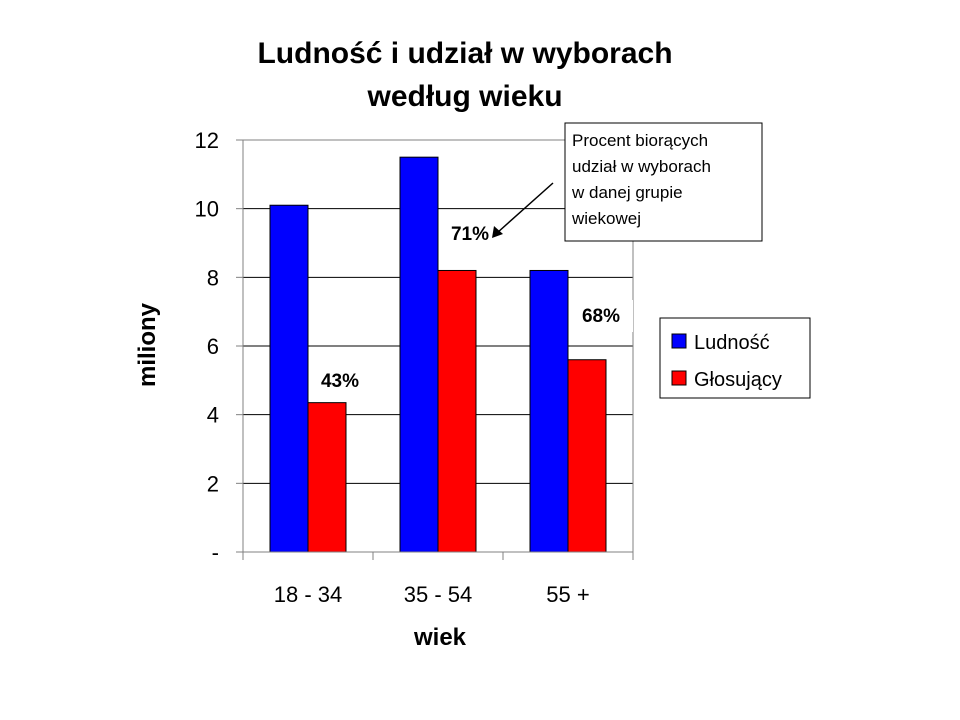  I want to click on y-tick-label-5: 10, so click(207, 209).